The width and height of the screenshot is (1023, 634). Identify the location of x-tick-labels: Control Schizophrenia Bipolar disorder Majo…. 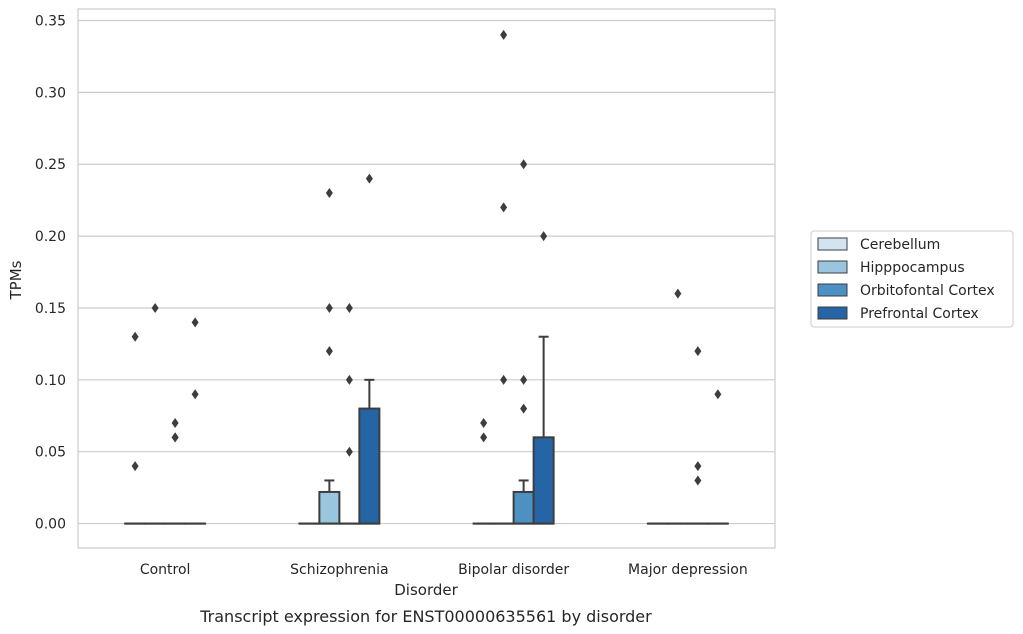
(444, 570).